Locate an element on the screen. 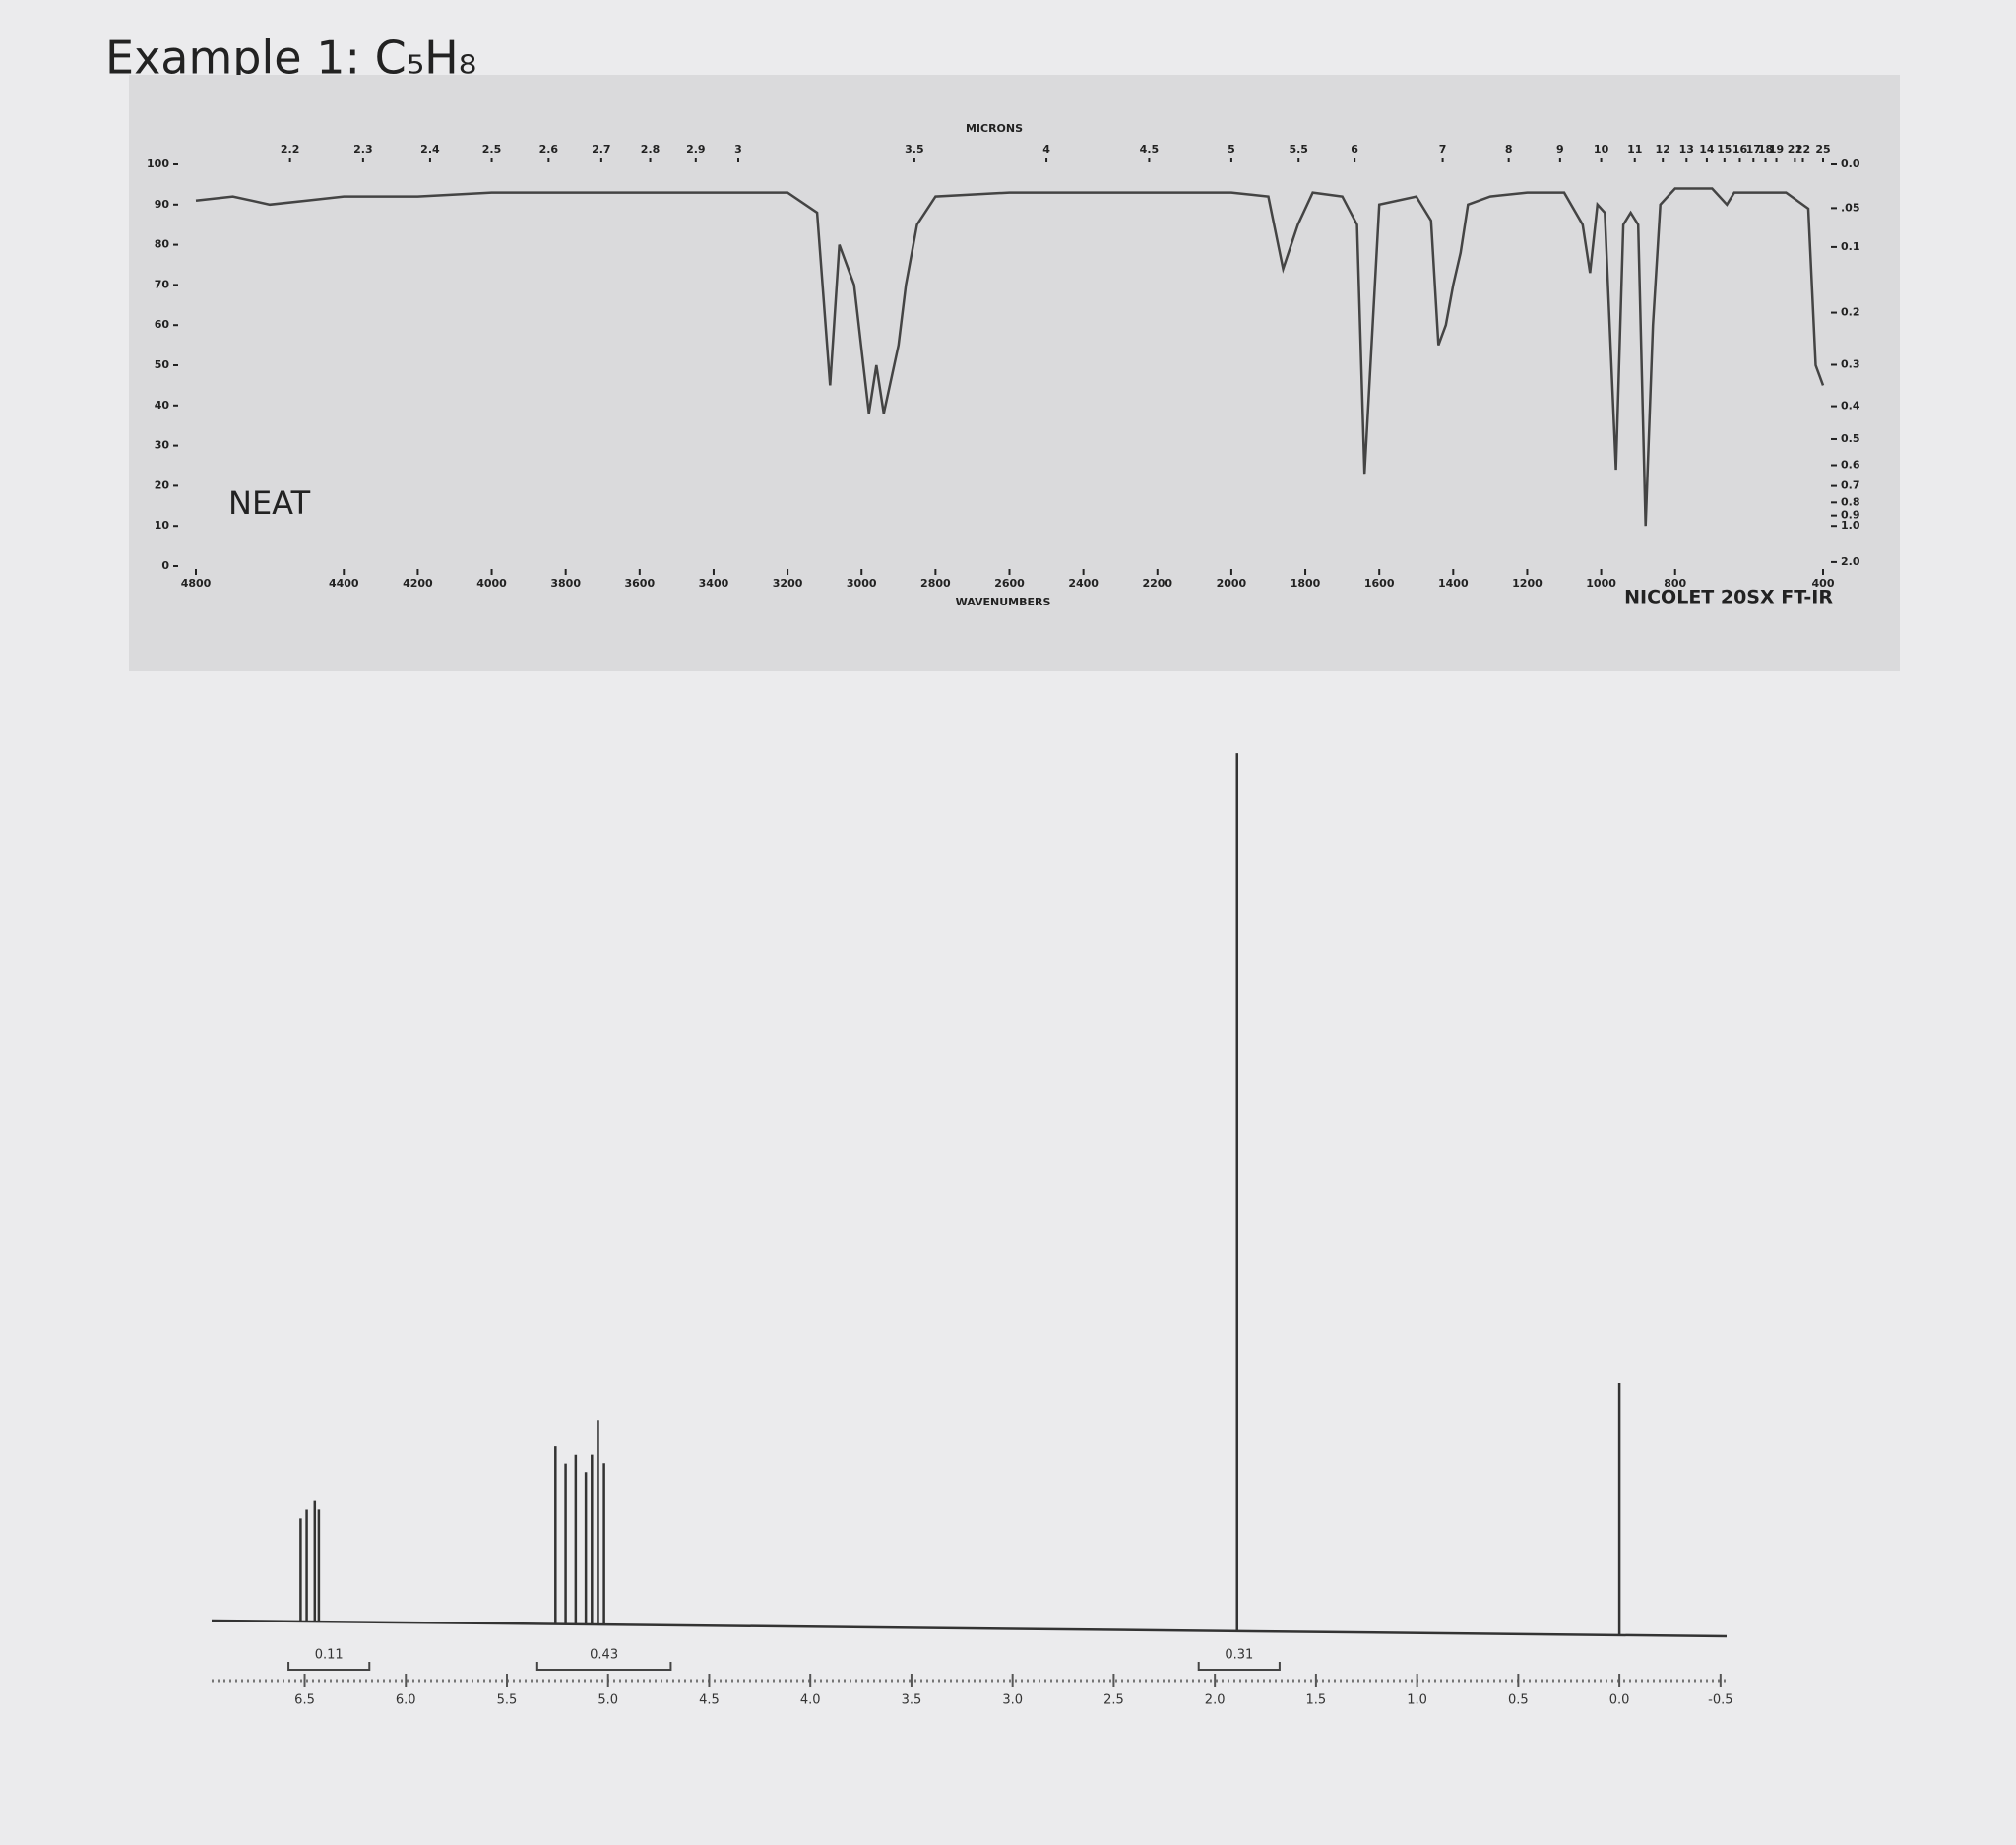 The width and height of the screenshot is (2016, 1845). x2-axis-label: MICRONS is located at coordinates (994, 129).